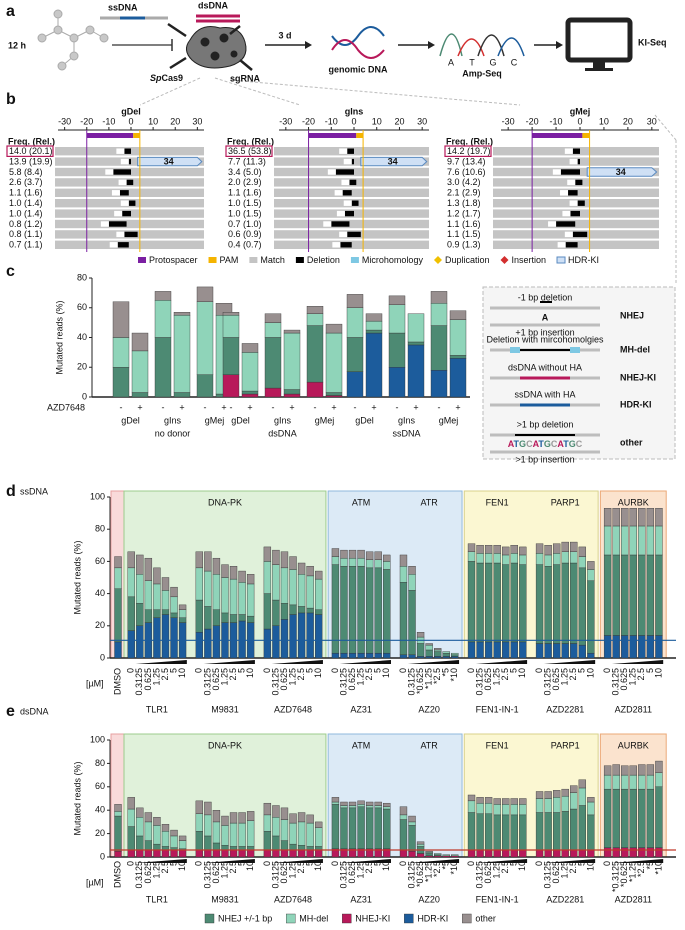 This screenshot has width=685, height=930. What do you see at coordinates (117, 874) in the screenshot?
I see `x-tick-label: DMSO` at bounding box center [117, 874].